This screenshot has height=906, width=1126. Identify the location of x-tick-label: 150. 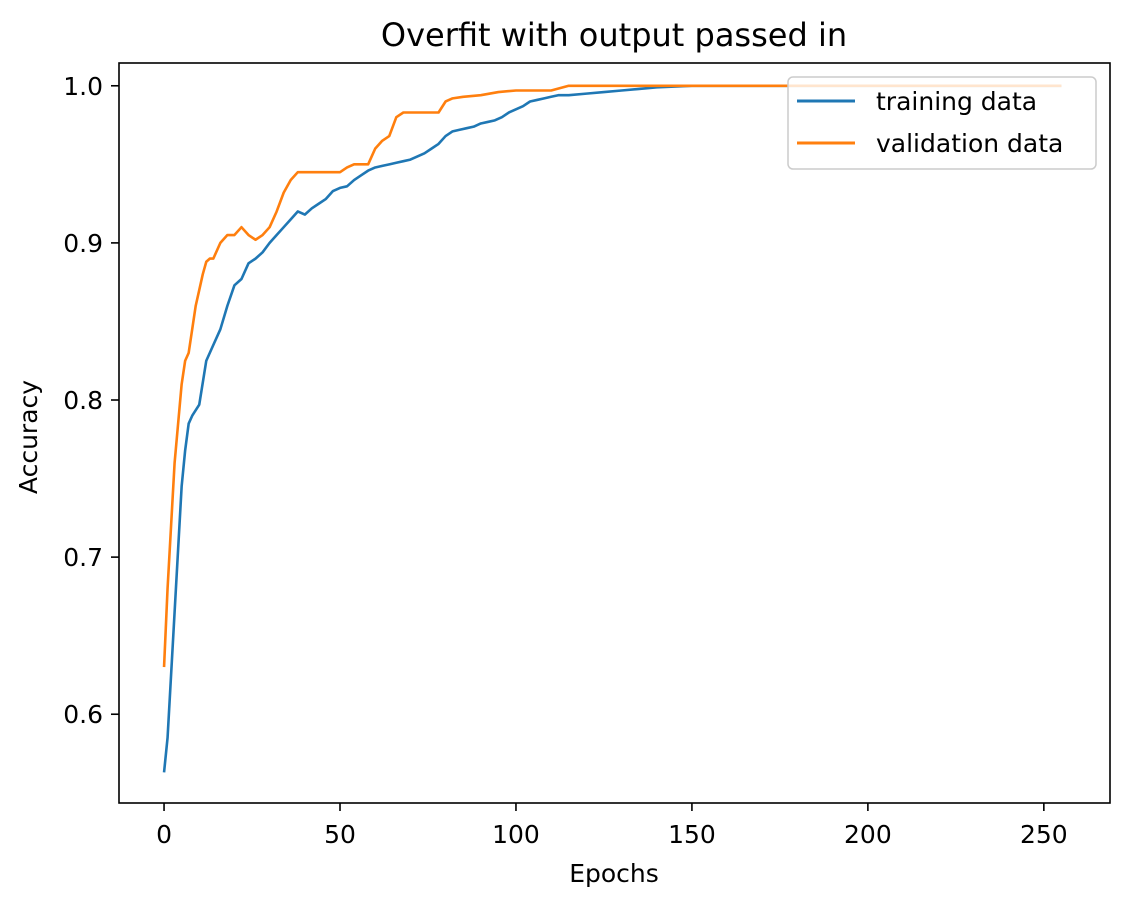
(692, 834).